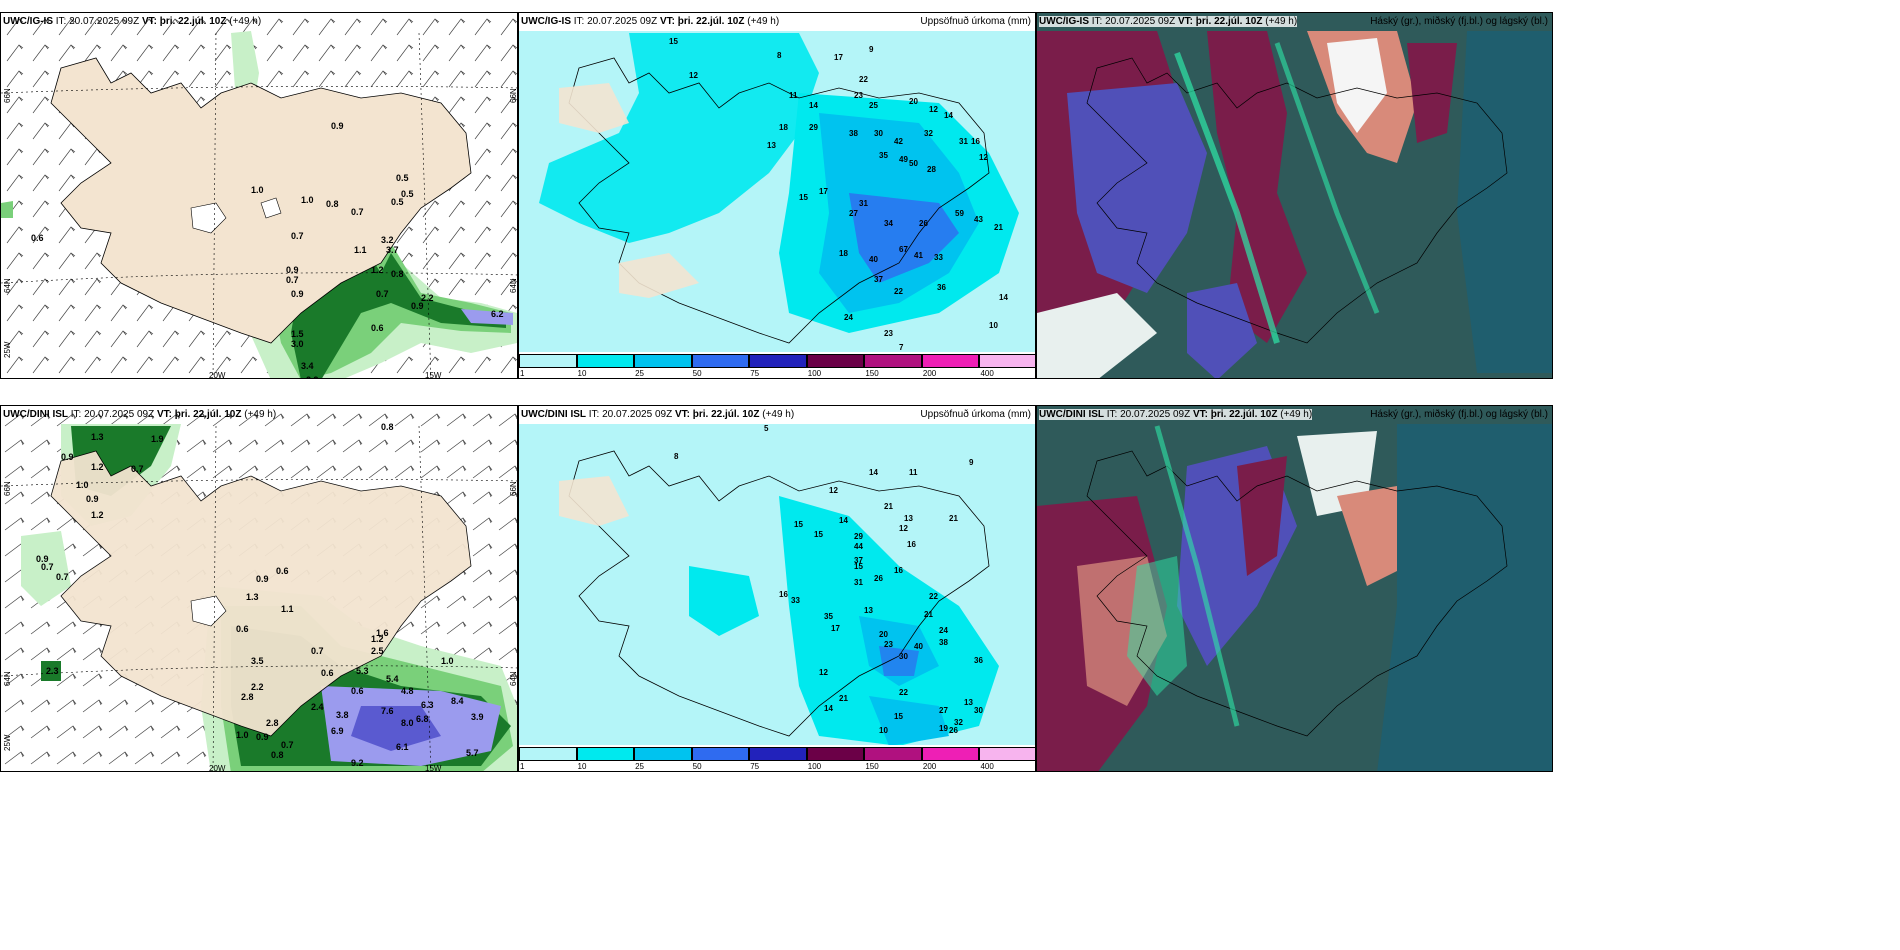 The image size is (1900, 950). What do you see at coordinates (497, 314) in the screenshot?
I see `precip-value-label: 6.2` at bounding box center [497, 314].